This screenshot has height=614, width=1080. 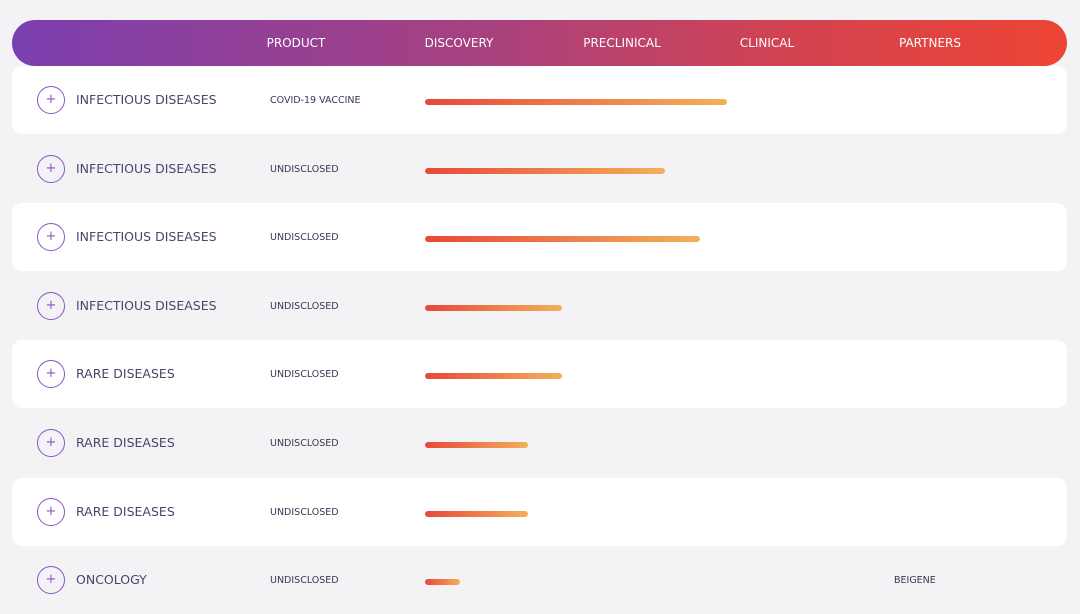 I want to click on therapeutic-area: ONCOLOGY, so click(x=111, y=580).